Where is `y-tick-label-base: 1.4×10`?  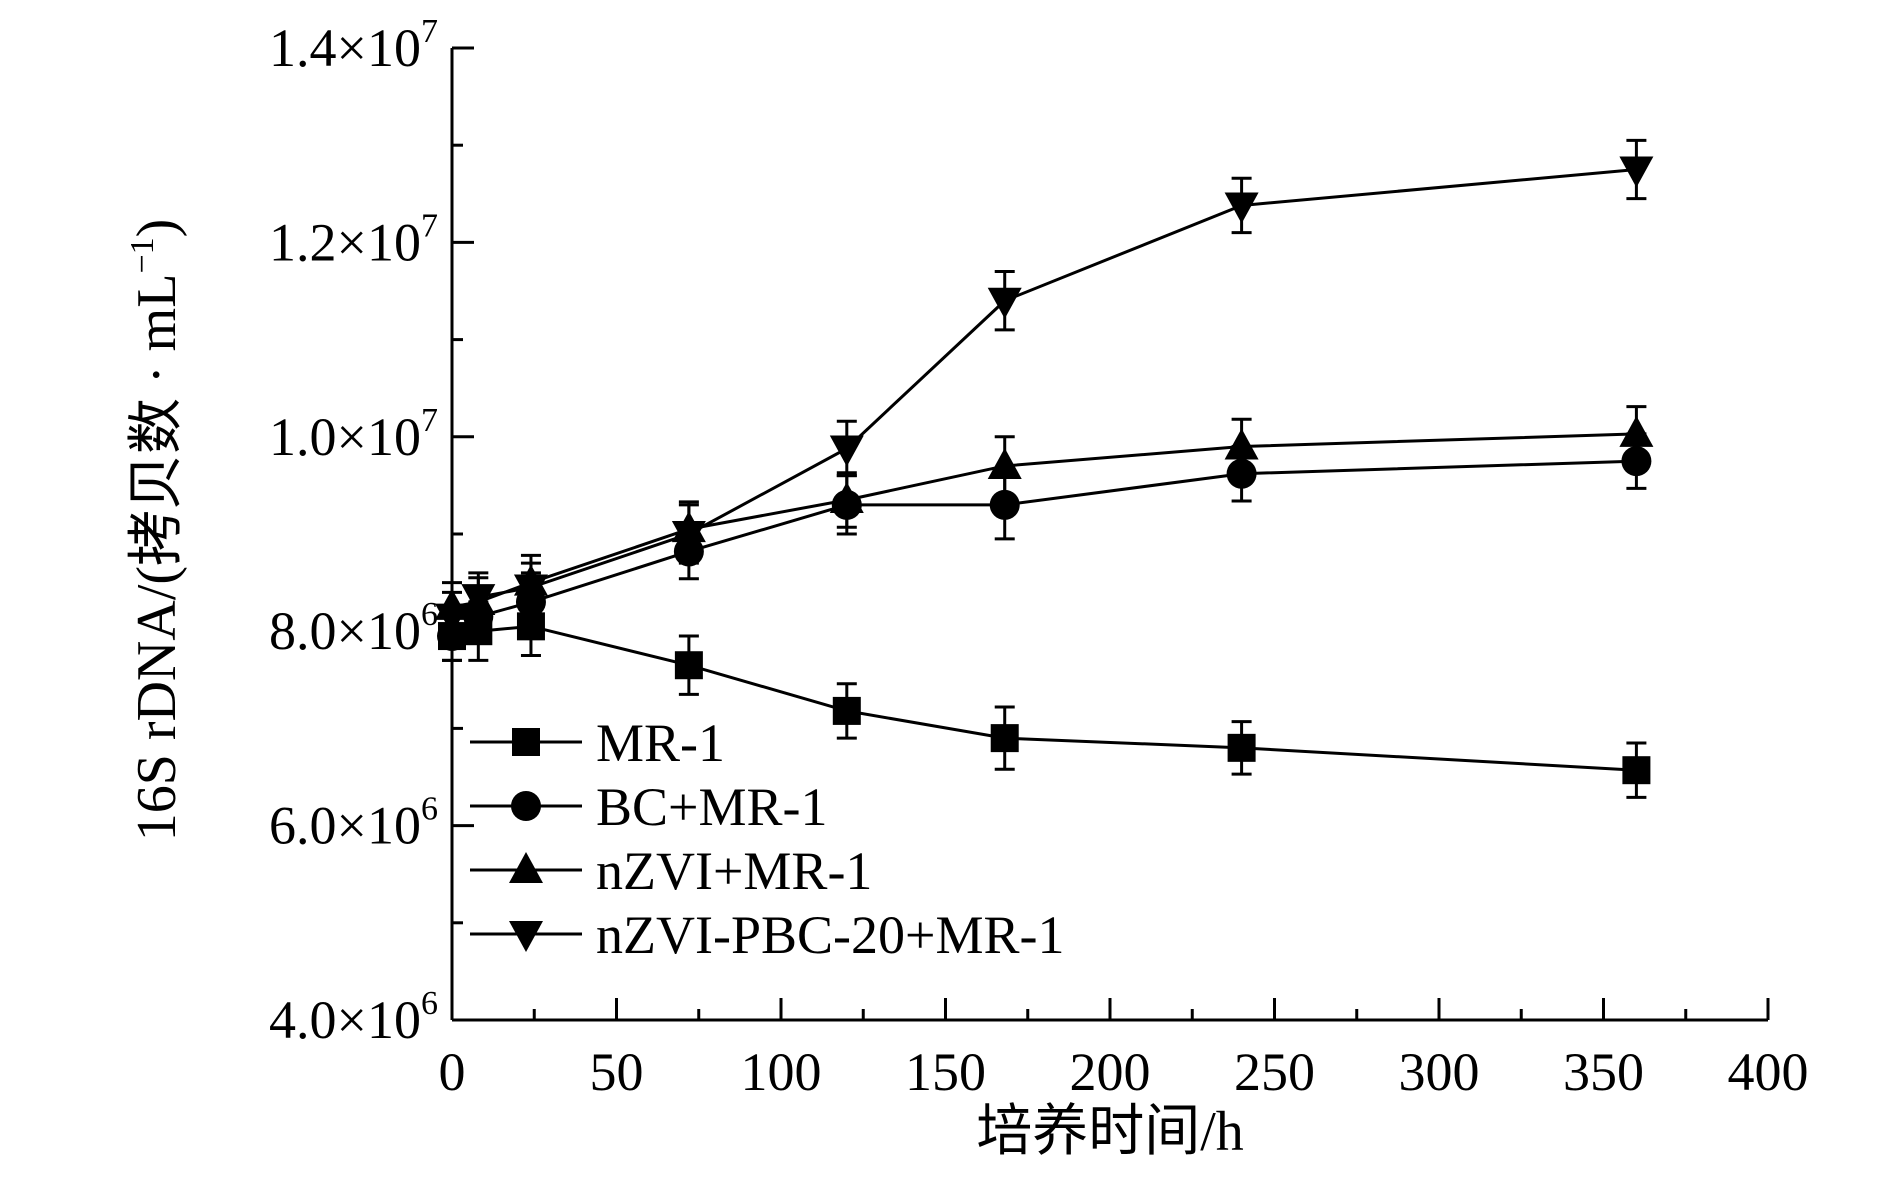 y-tick-label-base: 1.4×10 is located at coordinates (345, 48).